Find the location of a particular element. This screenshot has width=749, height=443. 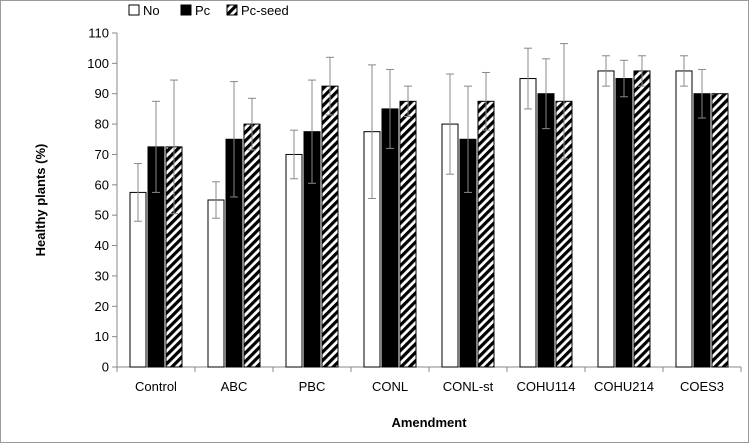

y-tick-label: 0 is located at coordinates (105, 367).